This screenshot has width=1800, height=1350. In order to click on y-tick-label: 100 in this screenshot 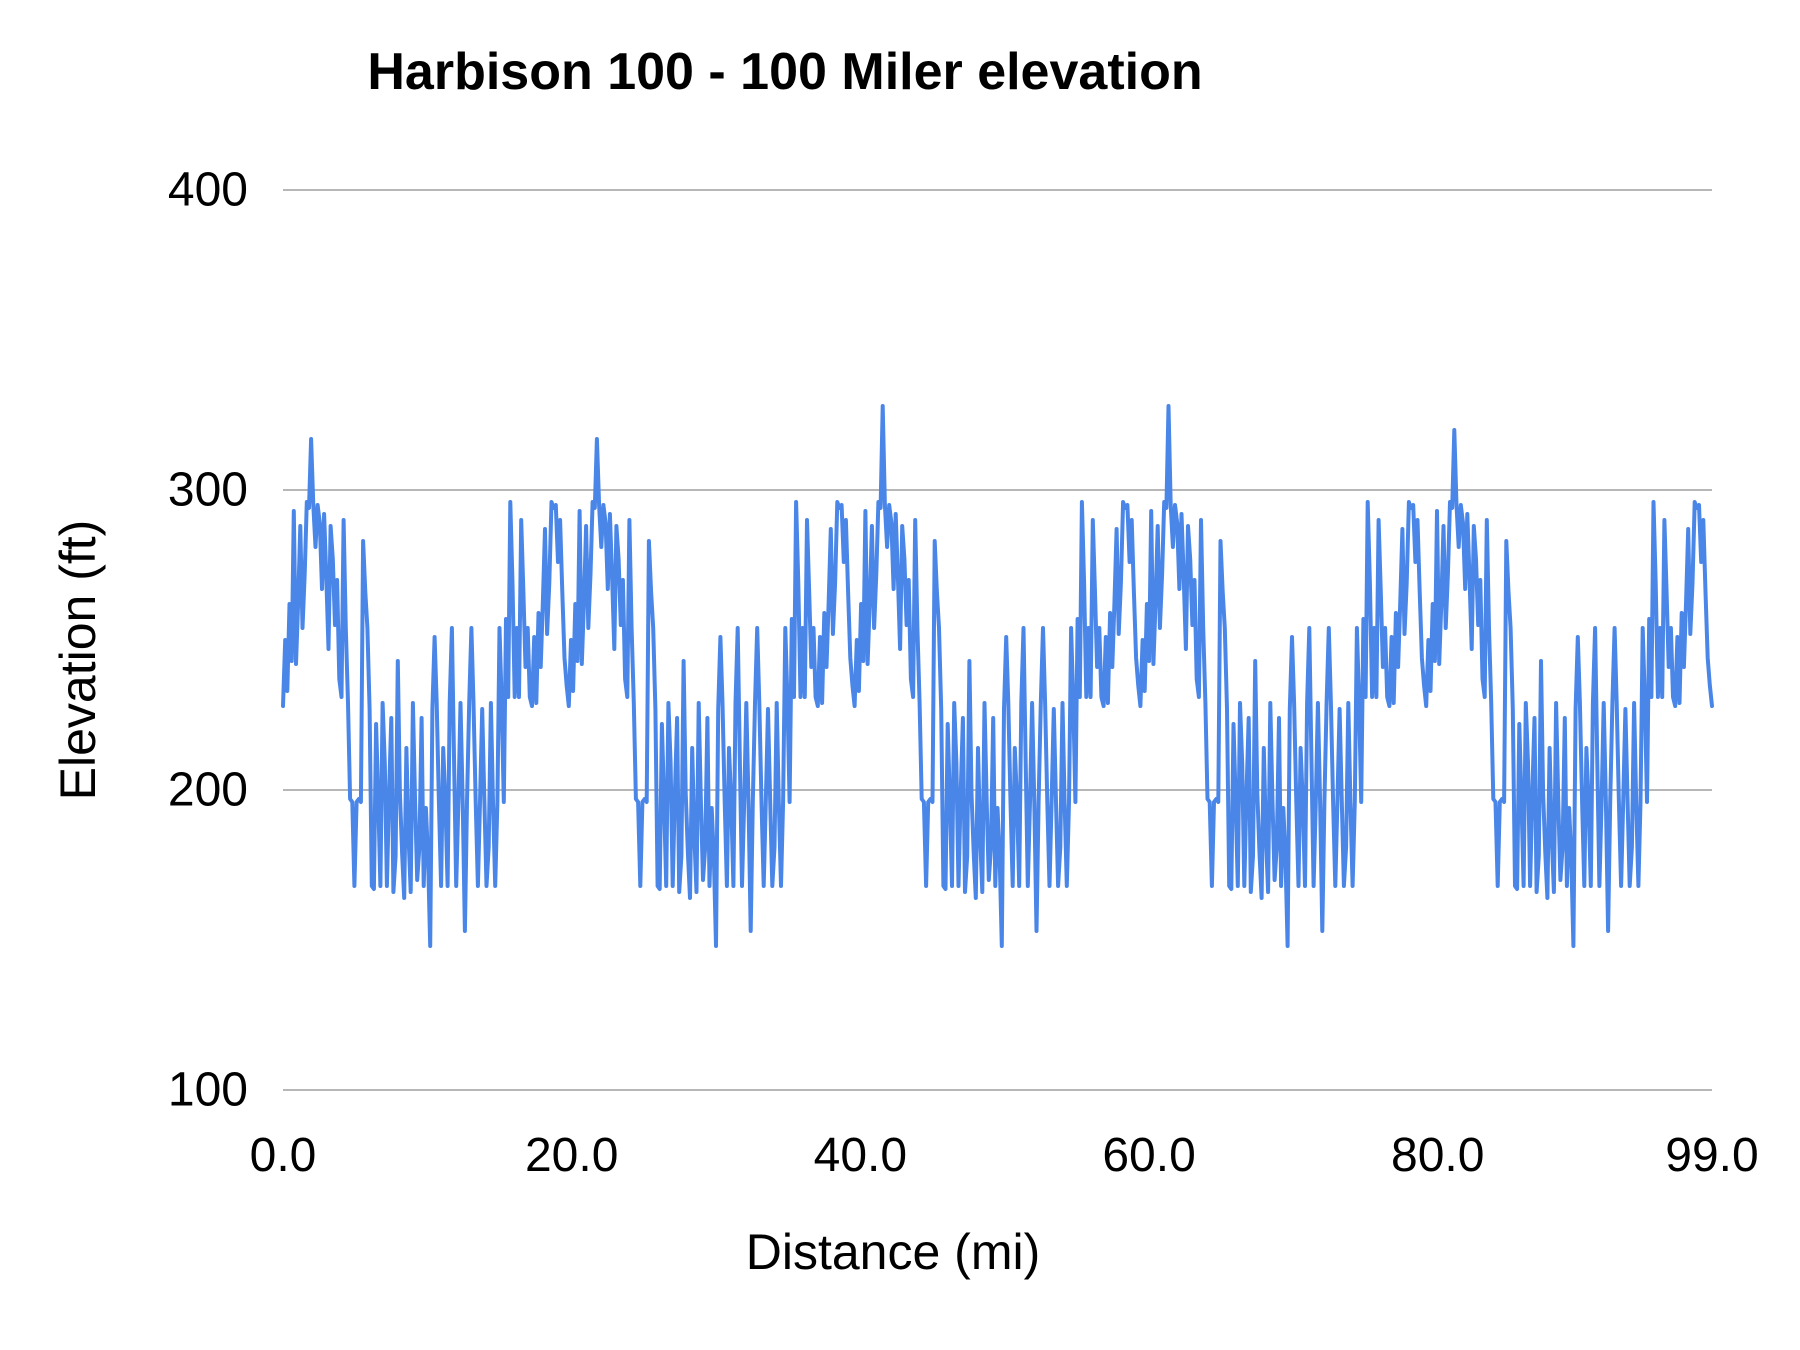, I will do `click(207, 1090)`.